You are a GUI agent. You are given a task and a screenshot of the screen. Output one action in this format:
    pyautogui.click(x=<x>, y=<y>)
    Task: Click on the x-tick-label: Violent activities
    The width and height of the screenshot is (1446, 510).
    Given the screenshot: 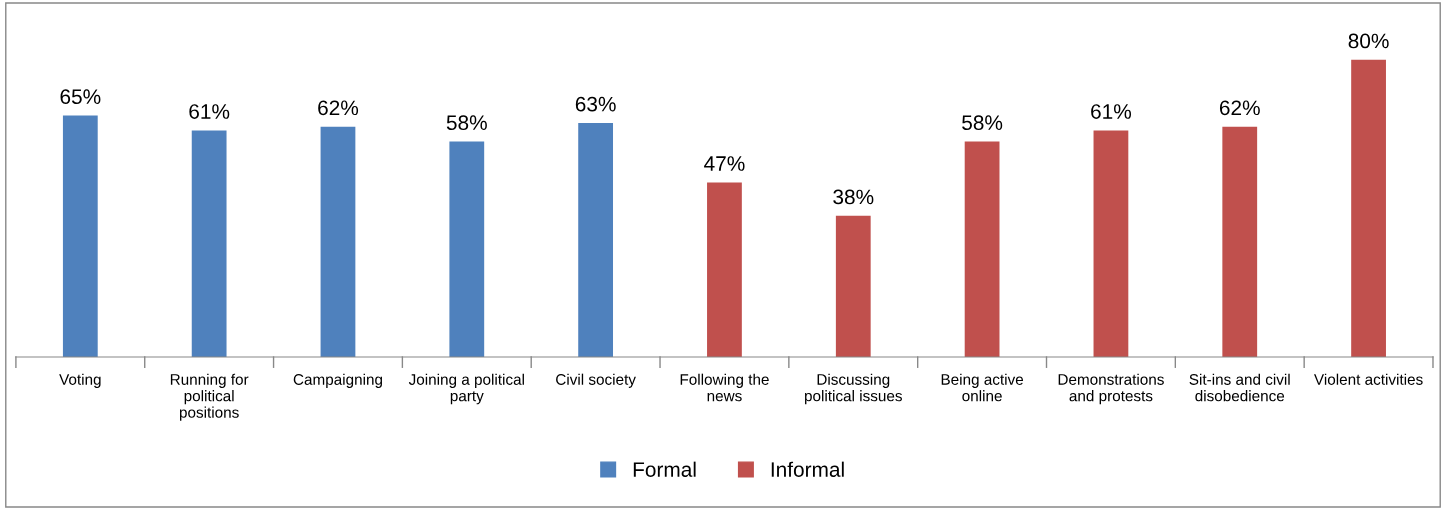 What is the action you would take?
    pyautogui.click(x=1368, y=379)
    